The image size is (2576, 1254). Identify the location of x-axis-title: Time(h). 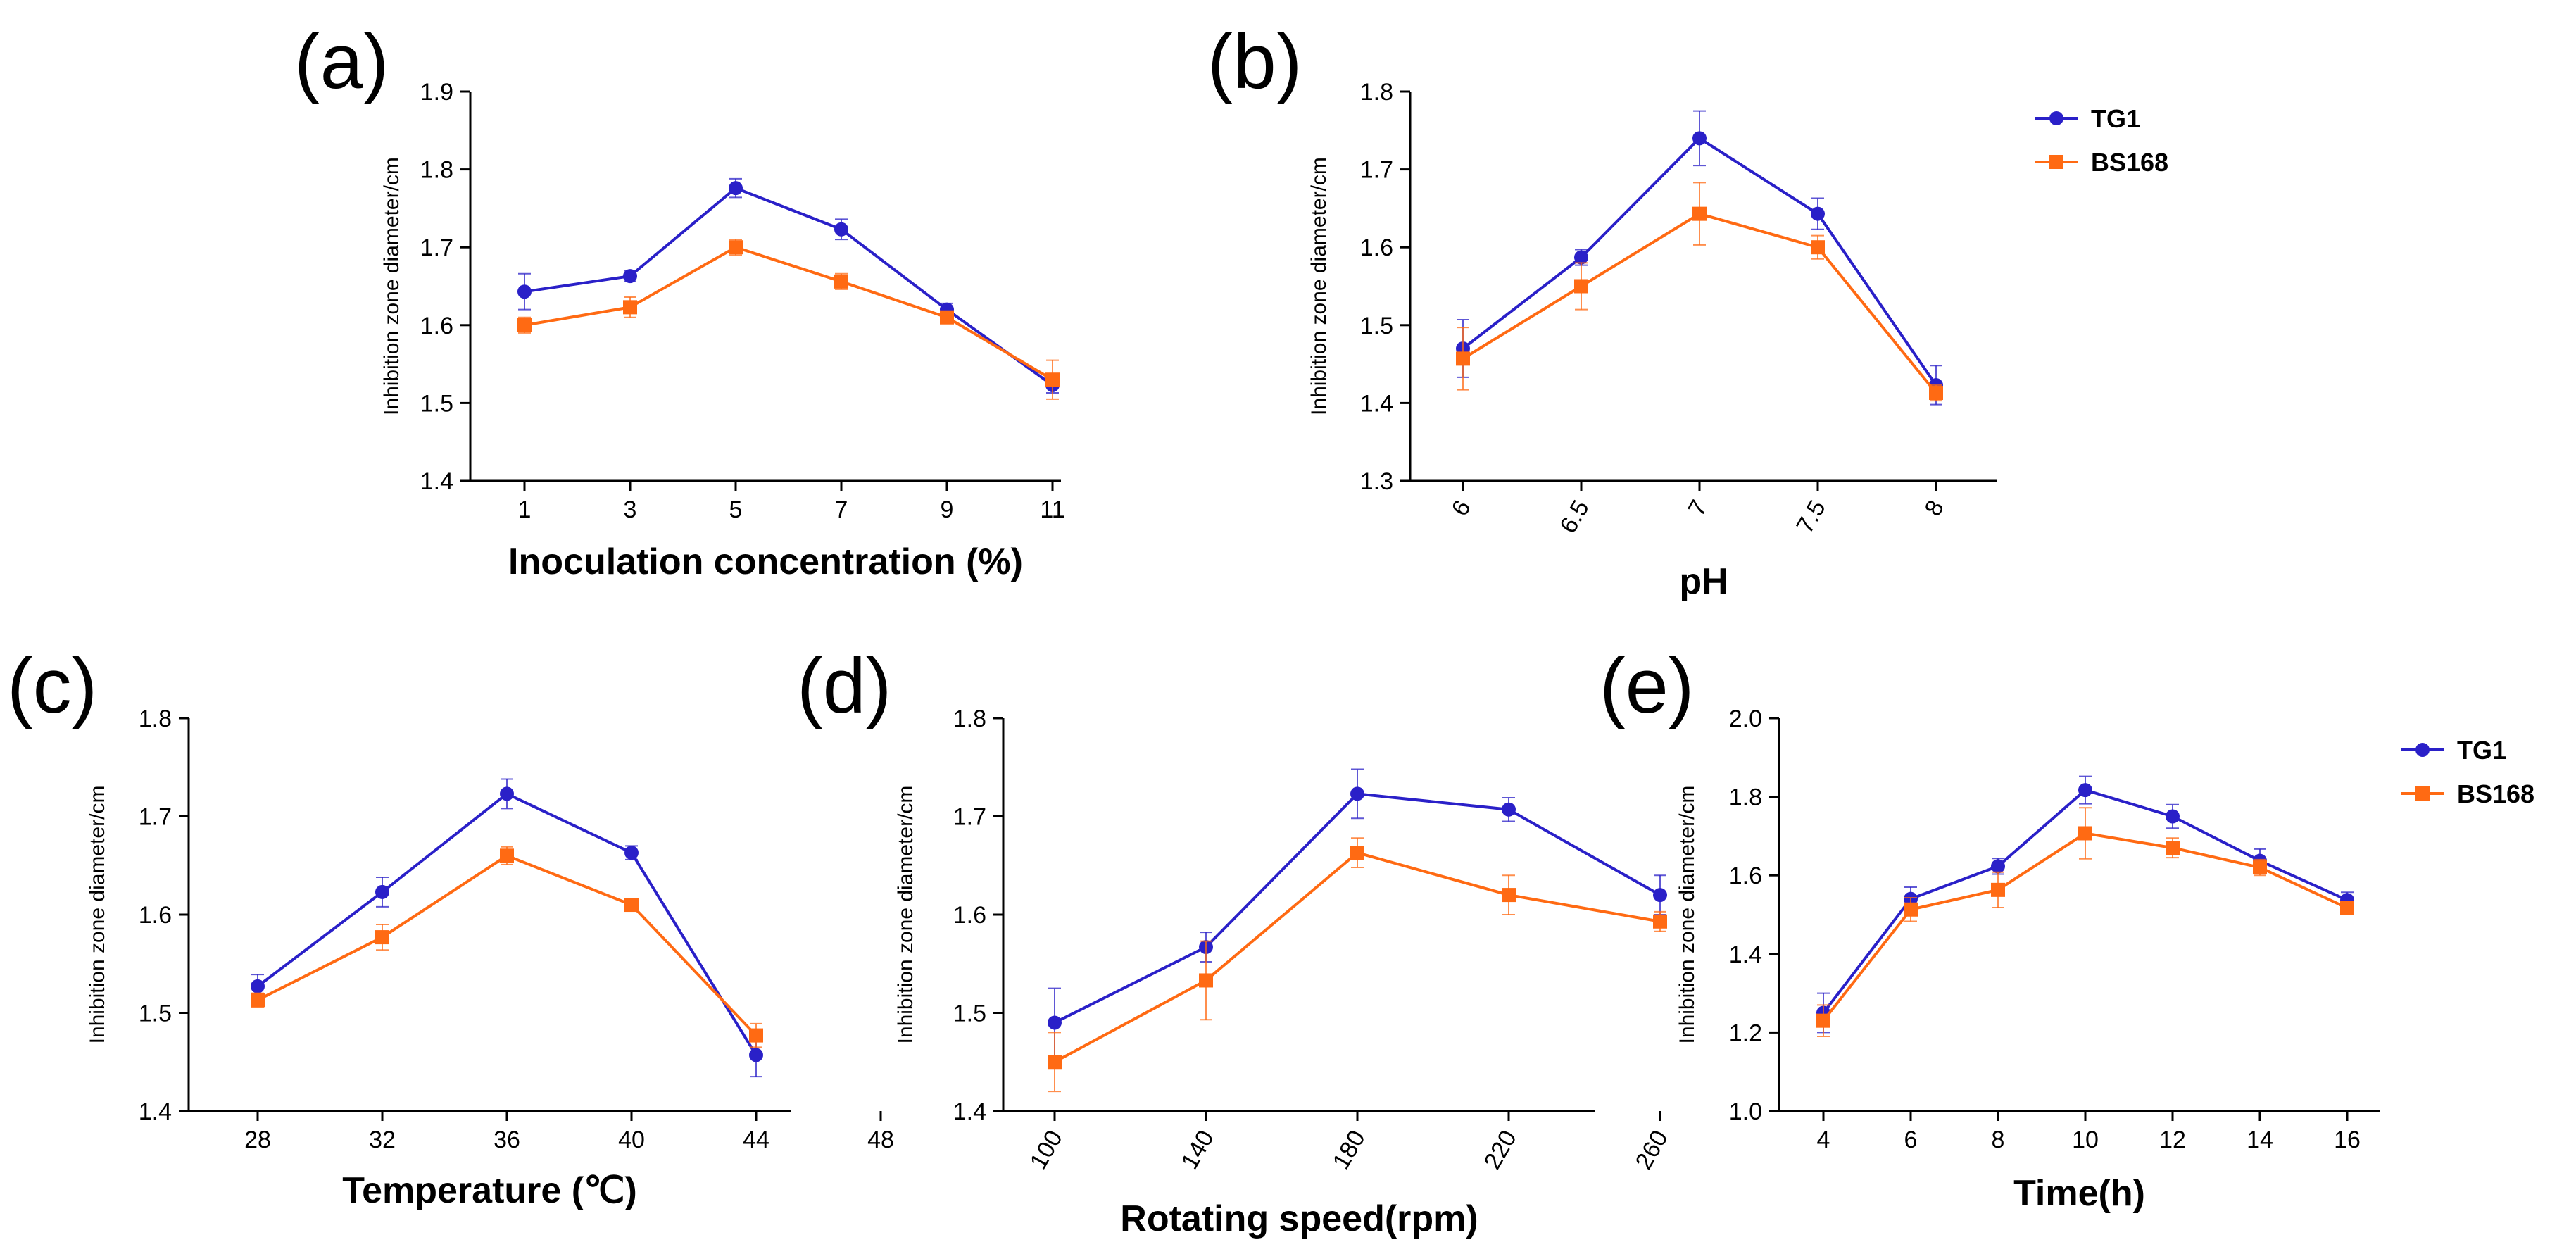
(2079, 1193).